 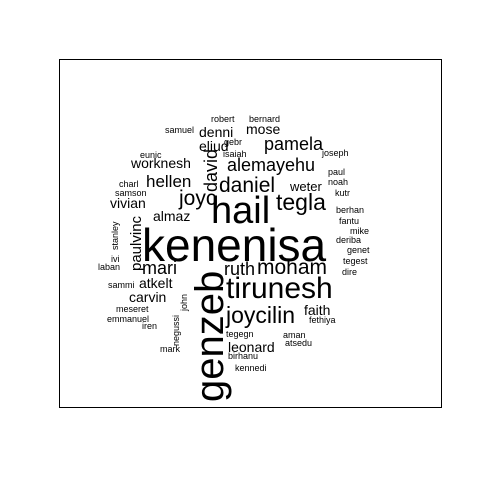 I want to click on word-mari: mari, so click(x=159, y=268).